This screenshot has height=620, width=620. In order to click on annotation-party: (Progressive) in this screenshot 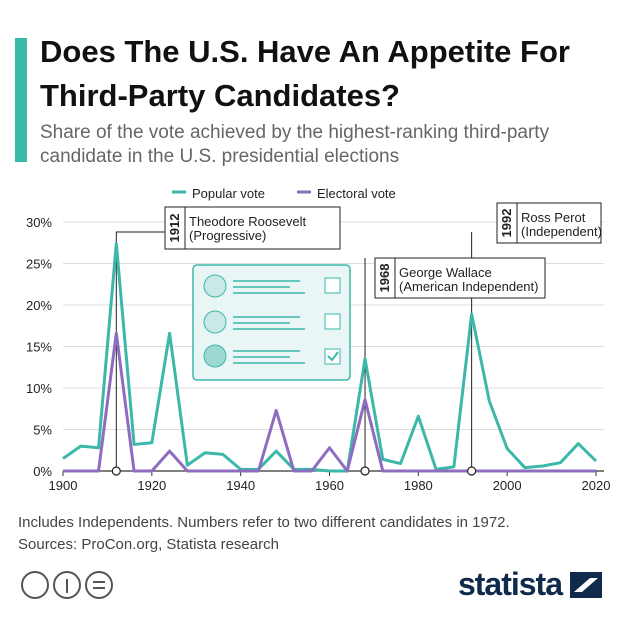, I will do `click(227, 235)`.